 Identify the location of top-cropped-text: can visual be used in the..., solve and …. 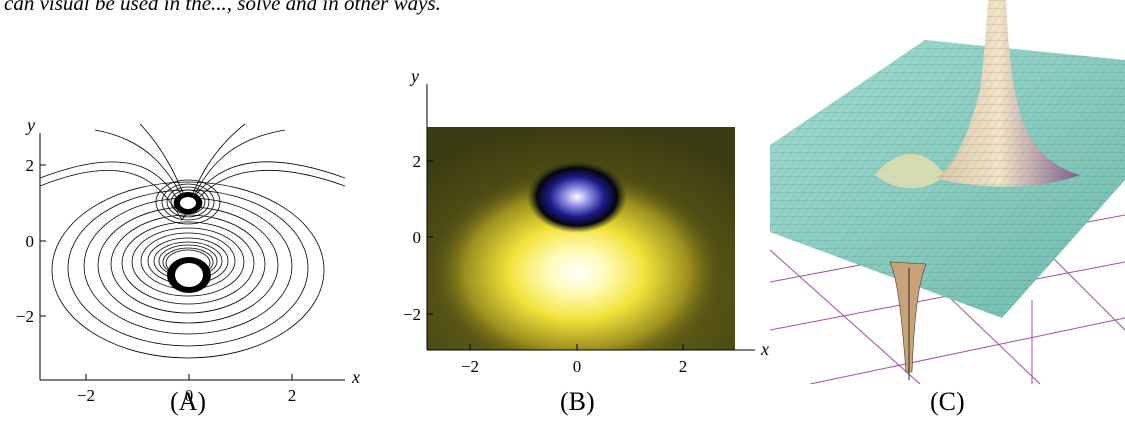
(222, 7).